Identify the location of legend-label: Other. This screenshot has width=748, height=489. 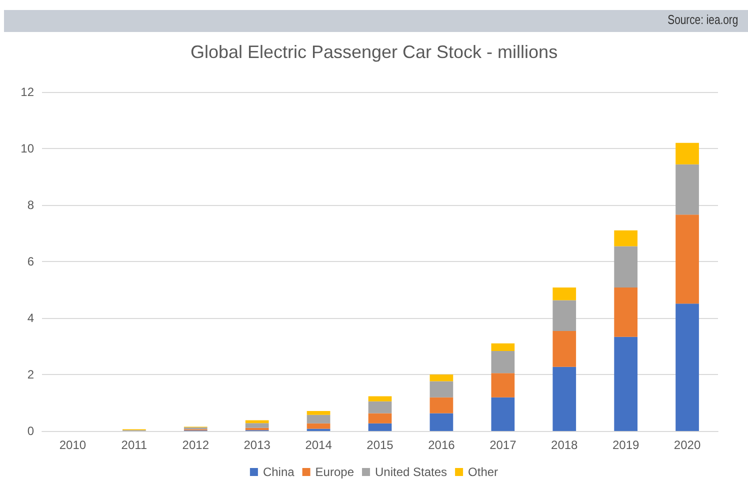
(483, 472).